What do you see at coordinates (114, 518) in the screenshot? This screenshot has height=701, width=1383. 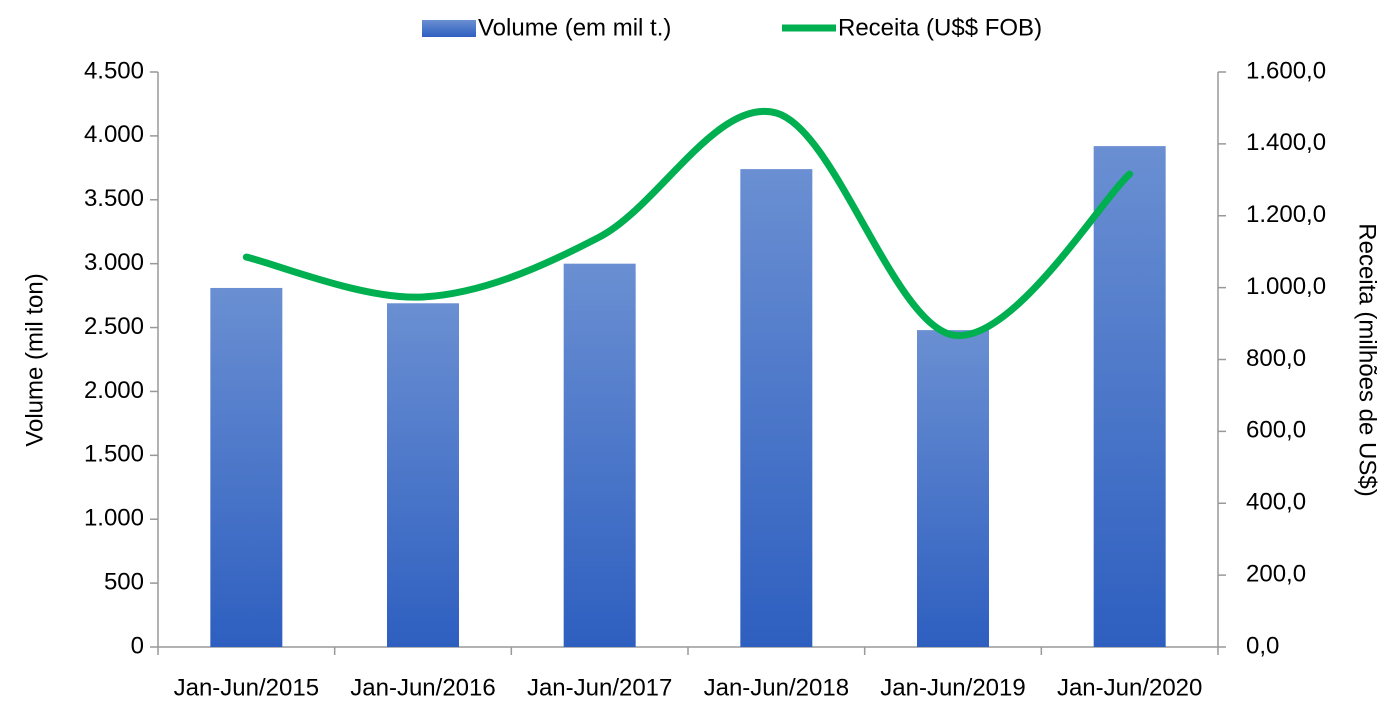 I see `y-tick-label: 1.000` at bounding box center [114, 518].